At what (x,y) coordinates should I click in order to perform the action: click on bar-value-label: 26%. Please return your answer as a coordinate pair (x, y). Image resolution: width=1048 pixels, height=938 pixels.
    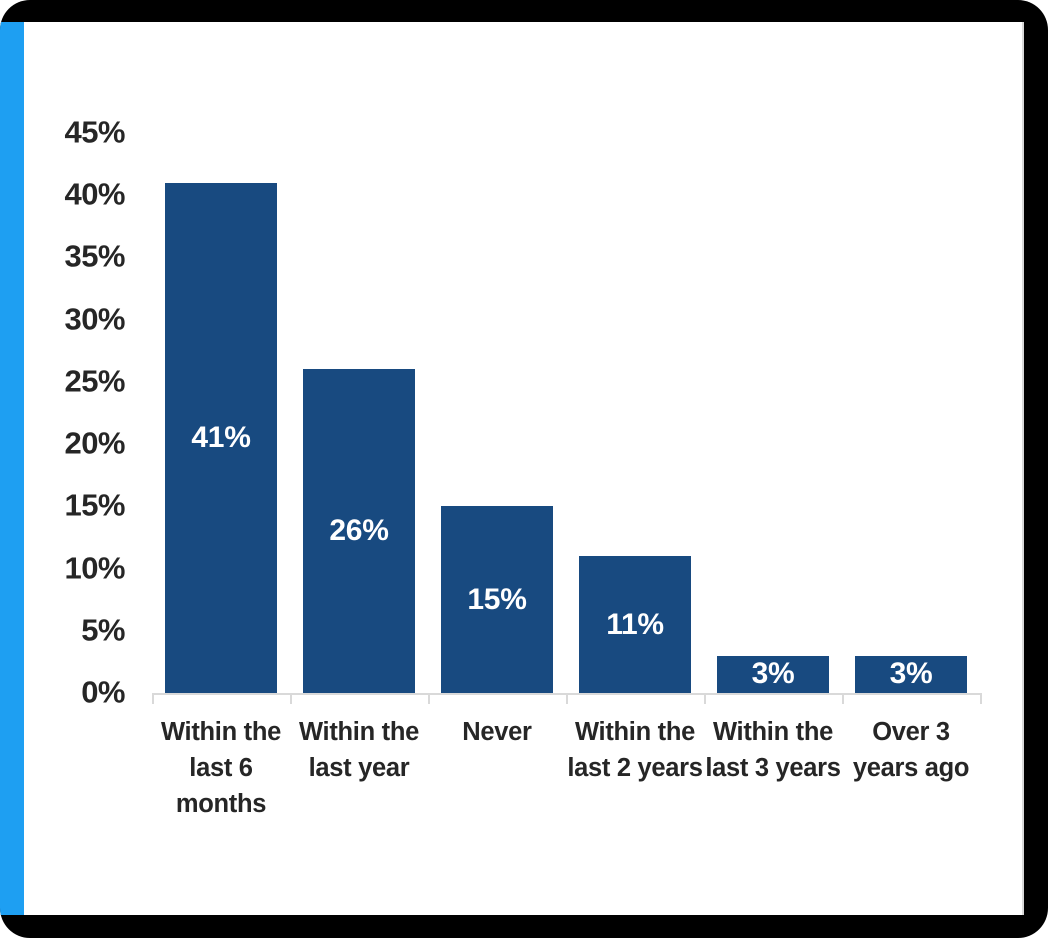
    Looking at the image, I should click on (359, 531).